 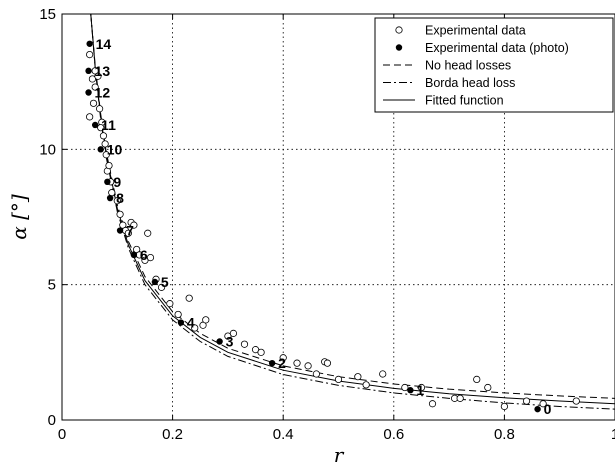 What do you see at coordinates (497, 48) in the screenshot?
I see `legend-entry-label: Experimental data (photo)` at bounding box center [497, 48].